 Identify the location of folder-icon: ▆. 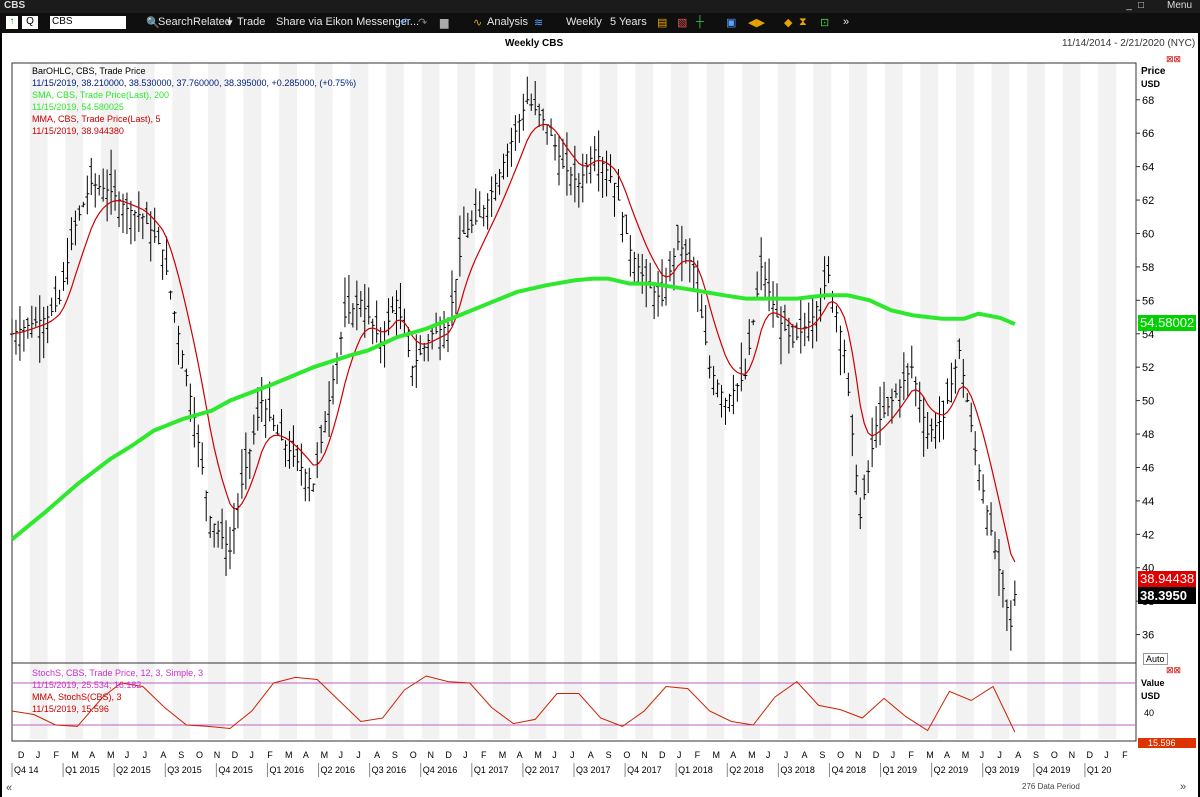
(444, 23).